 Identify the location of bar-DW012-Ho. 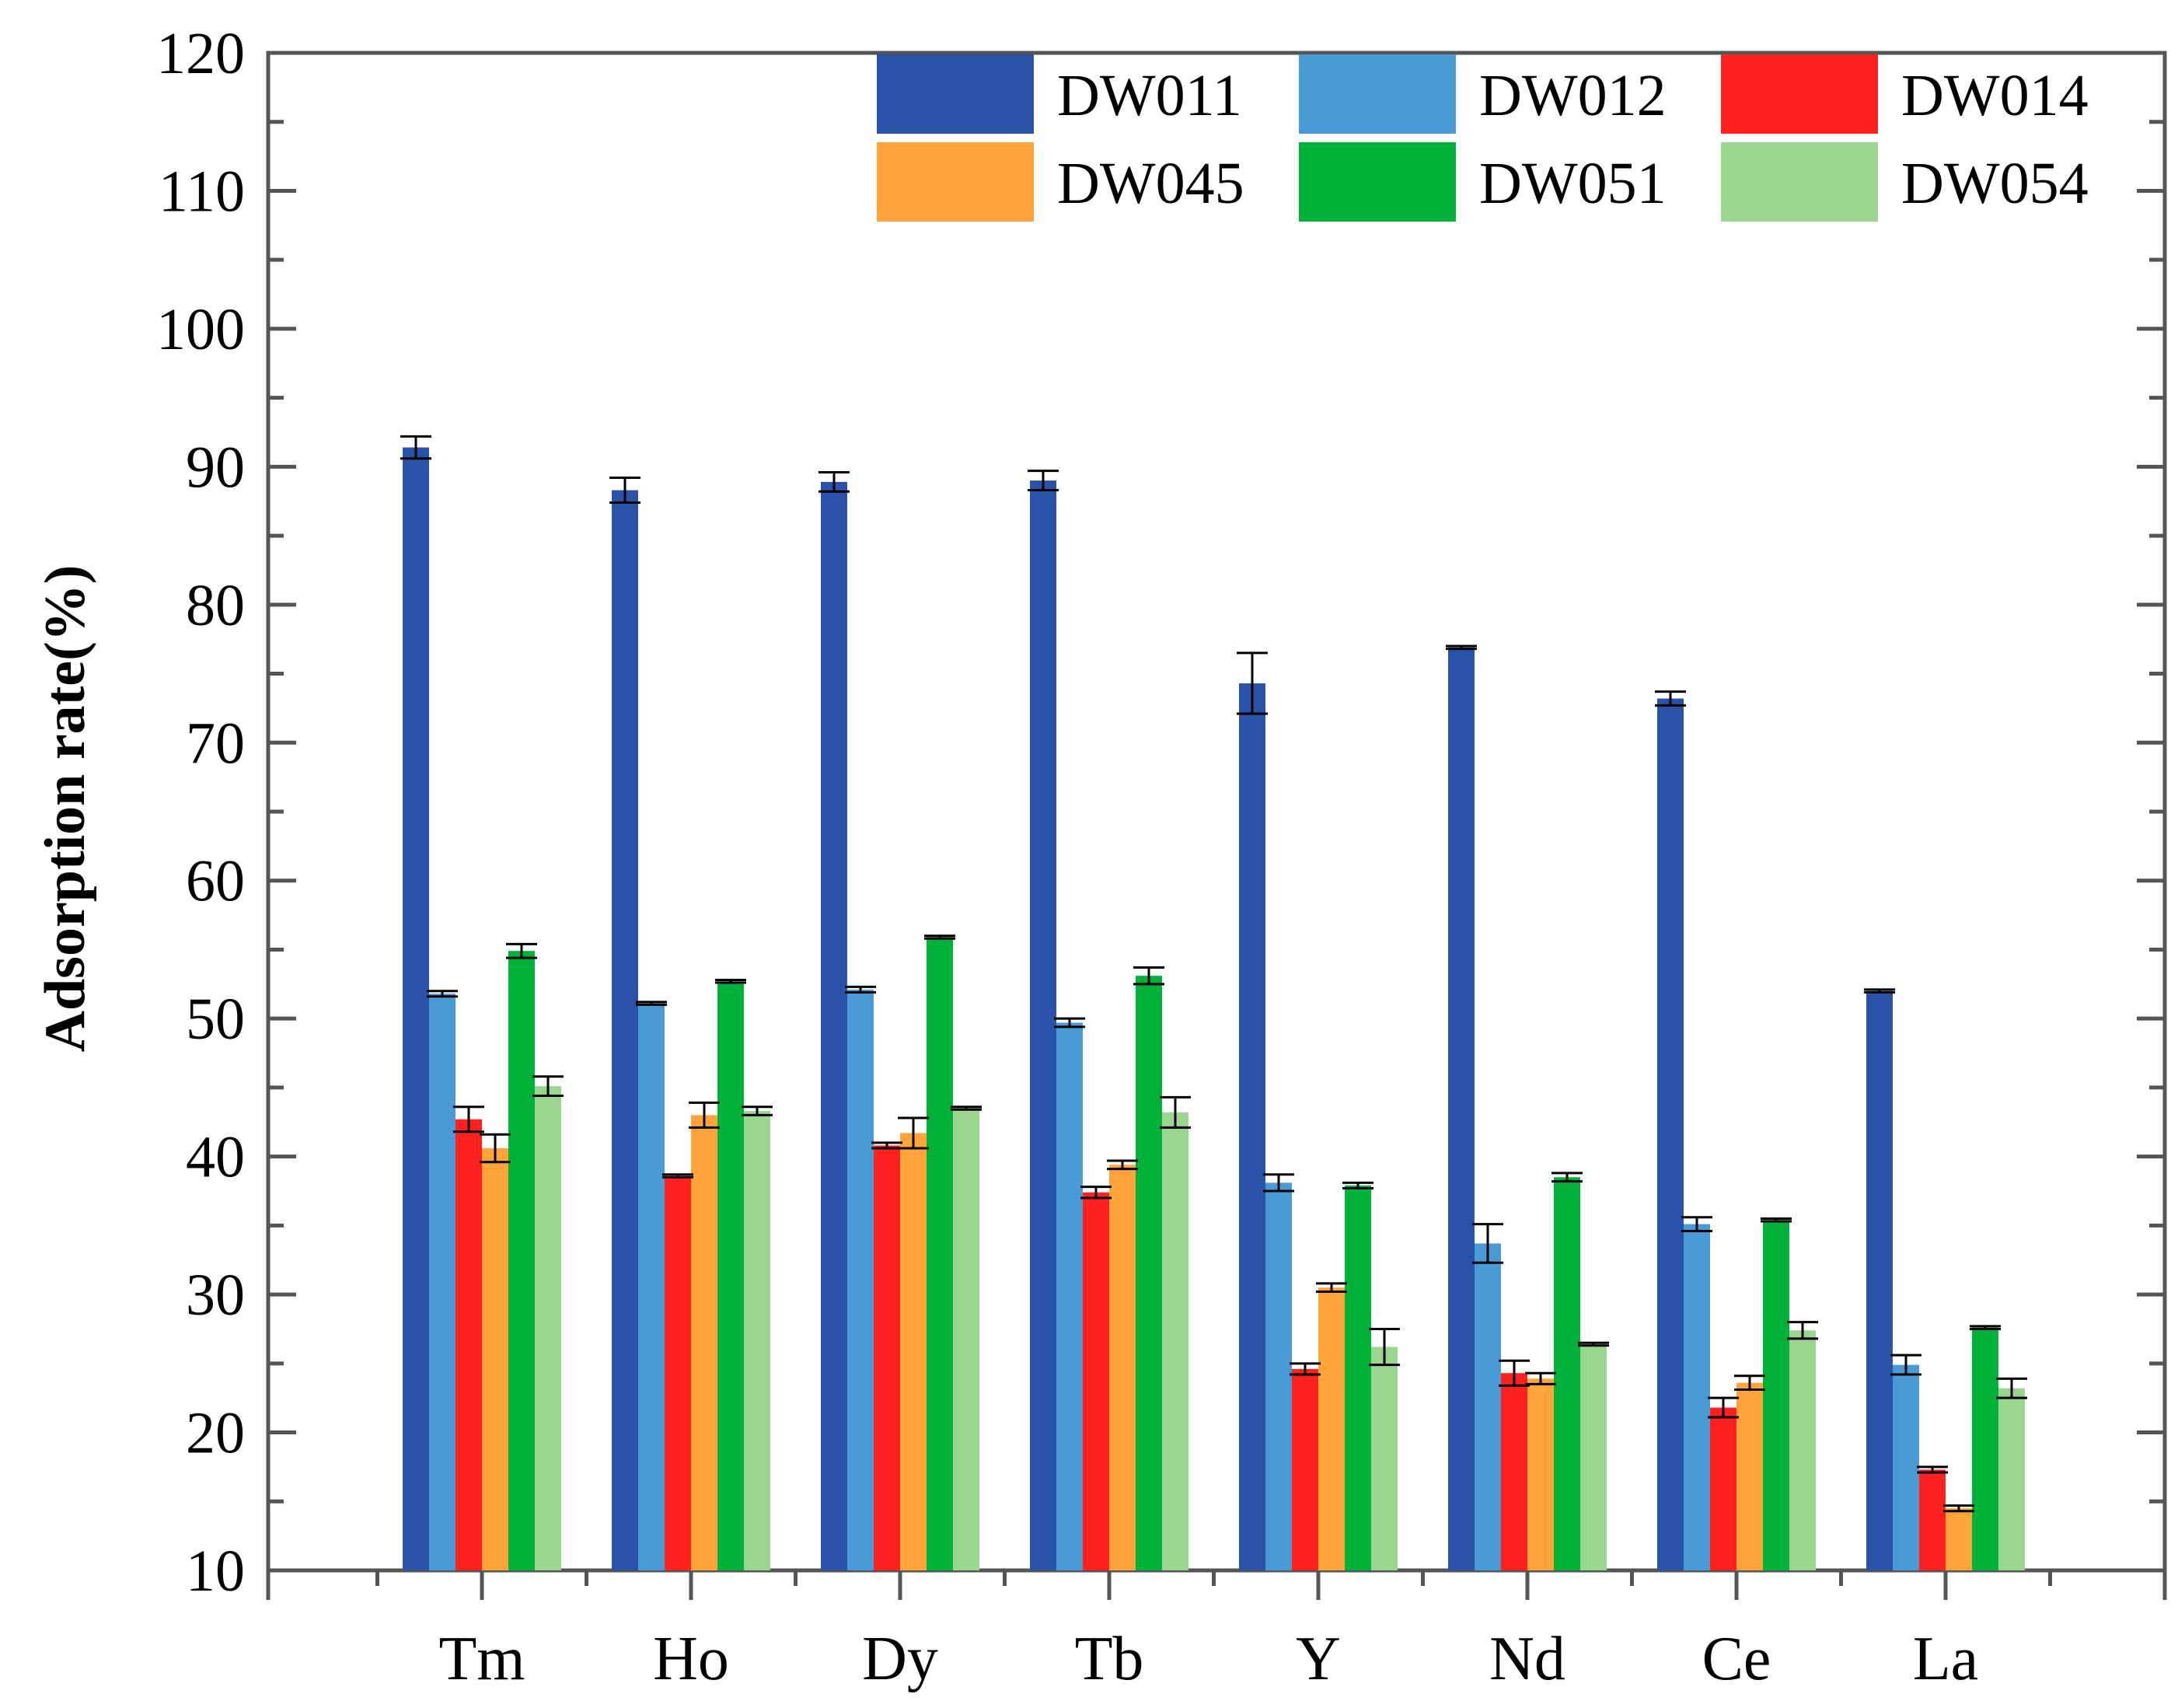
(651, 1286).